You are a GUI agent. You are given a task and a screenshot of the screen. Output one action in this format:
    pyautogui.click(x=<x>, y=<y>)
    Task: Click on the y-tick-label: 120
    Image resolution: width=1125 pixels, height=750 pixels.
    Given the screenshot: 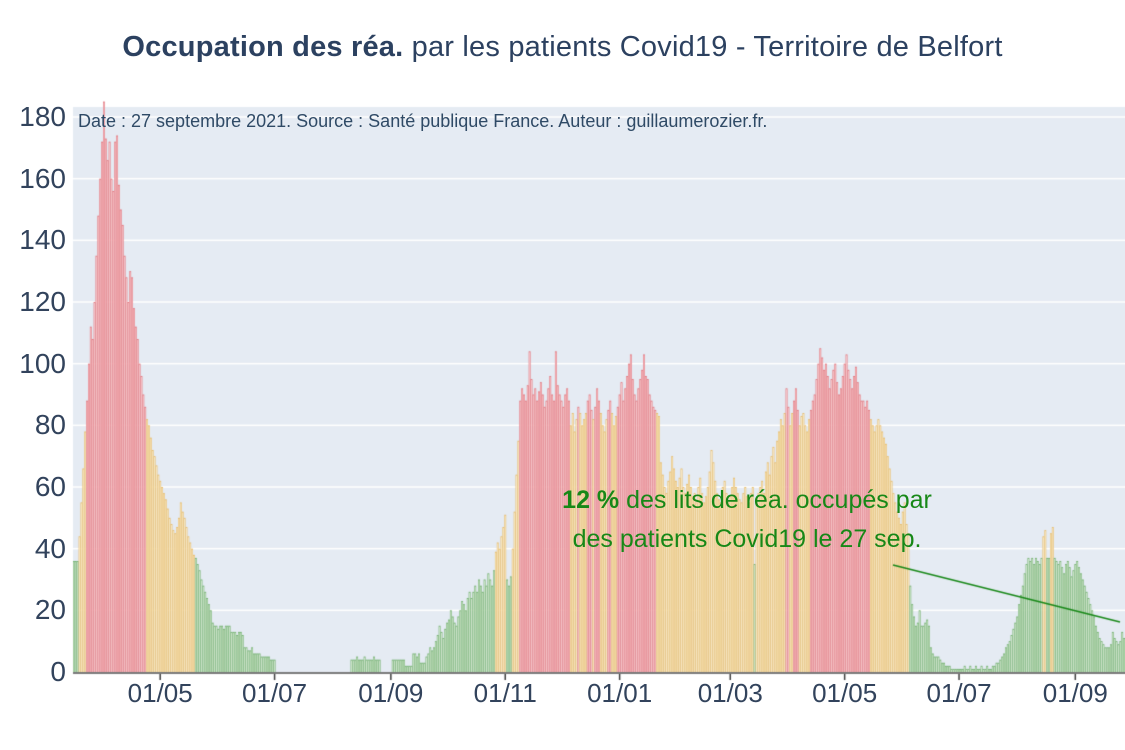 What is the action you would take?
    pyautogui.click(x=42, y=301)
    